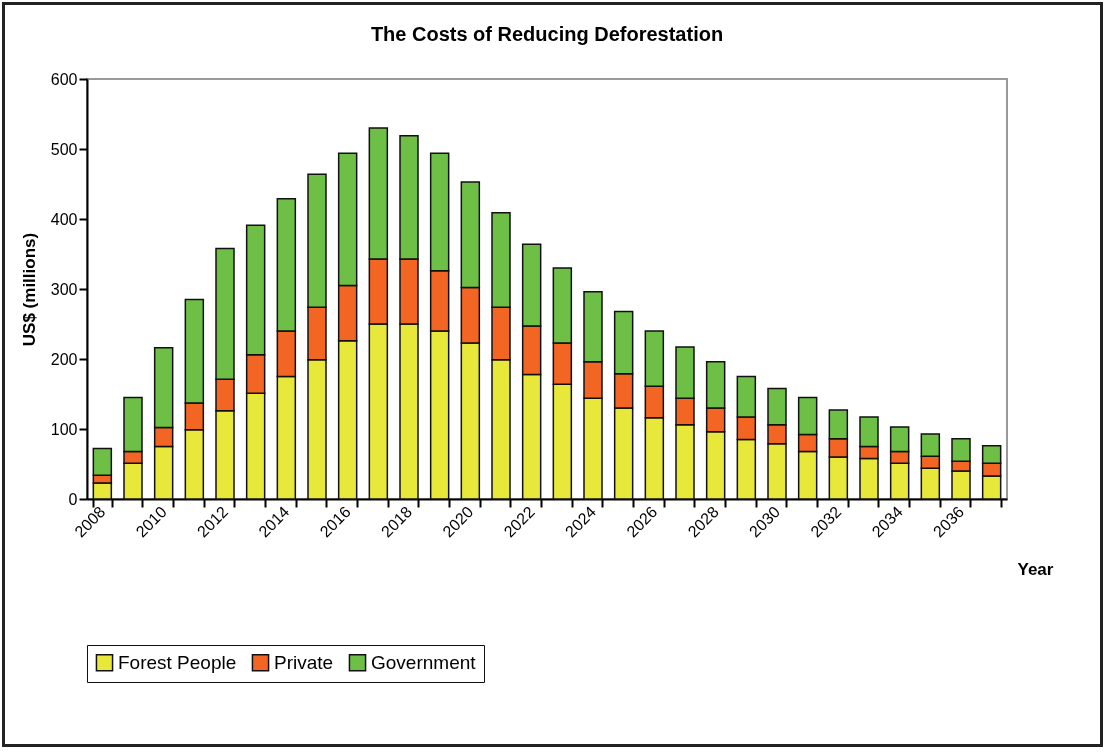 The image size is (1111, 755). Describe the element at coordinates (64, 219) in the screenshot. I see `y-tick-label: 400` at that location.